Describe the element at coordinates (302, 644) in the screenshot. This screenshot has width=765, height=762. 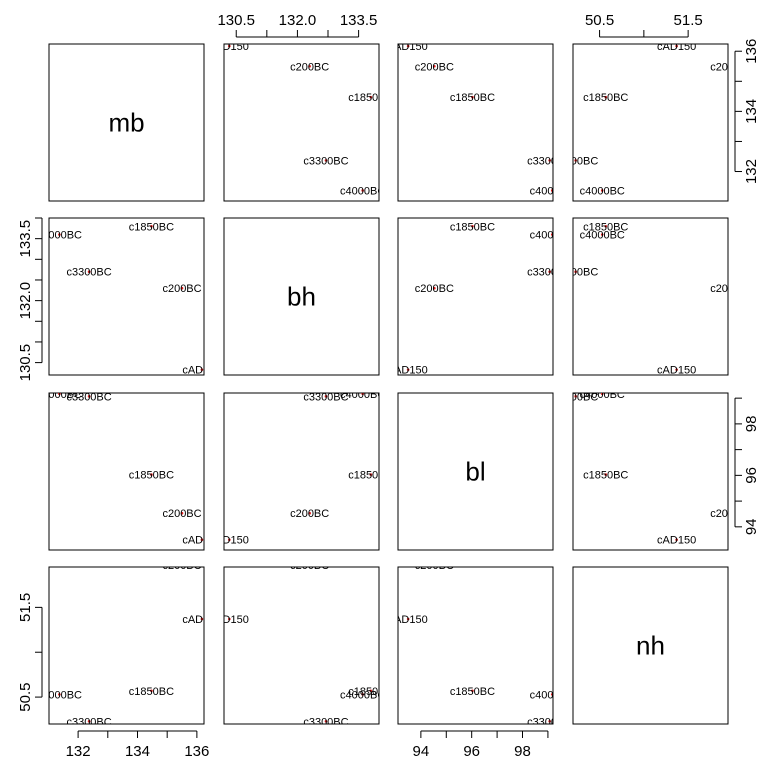
I see `panel-points-nh-bh: c4000BC c3300BC c1850BC c200BC cAD150` at that location.